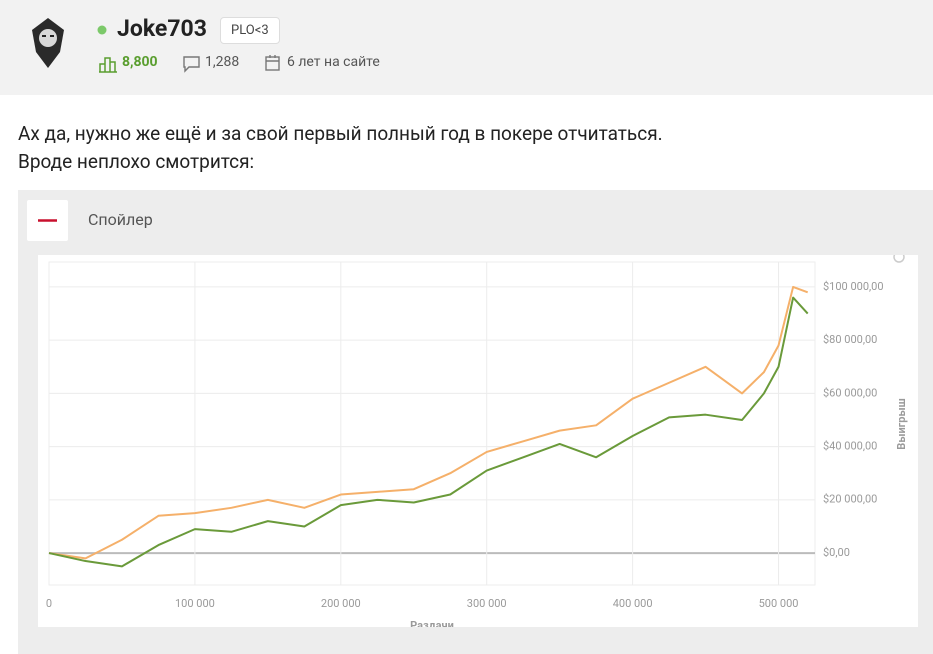  I want to click on y-tick-label: $60 000,00, so click(850, 392).